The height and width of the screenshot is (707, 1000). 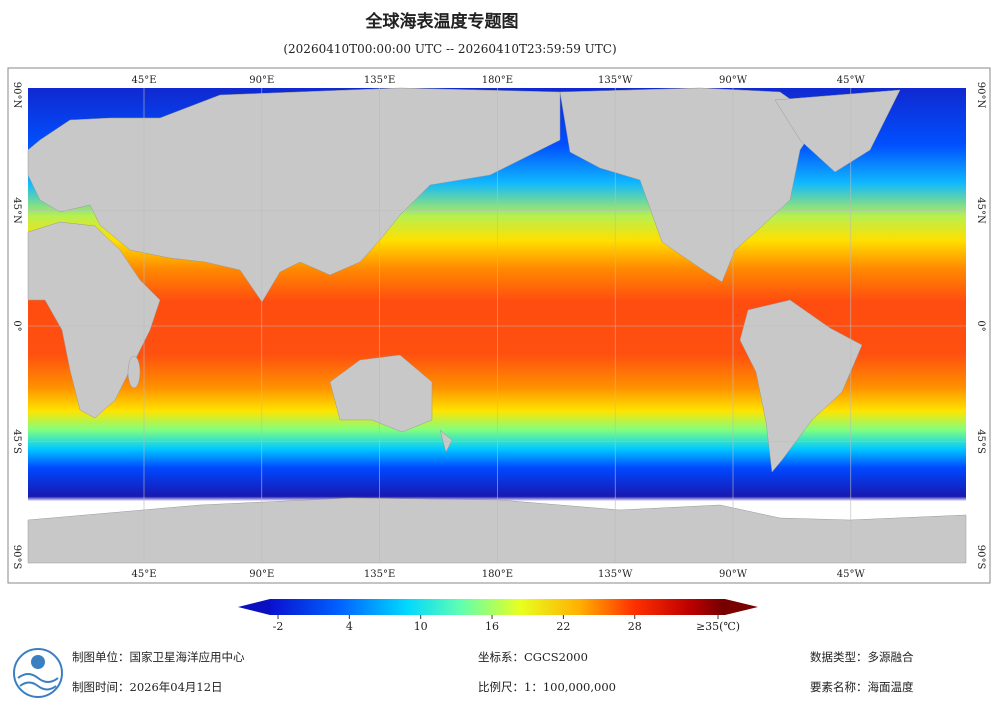 What do you see at coordinates (442, 21) in the screenshot?
I see `title: 全球海表温度专题图` at bounding box center [442, 21].